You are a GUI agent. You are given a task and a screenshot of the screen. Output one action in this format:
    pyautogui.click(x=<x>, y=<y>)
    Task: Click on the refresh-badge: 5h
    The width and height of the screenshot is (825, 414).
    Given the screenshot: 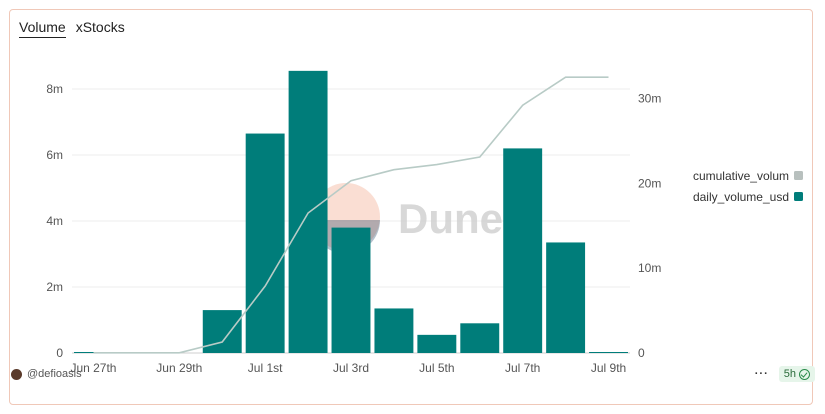 What is the action you would take?
    pyautogui.click(x=796, y=374)
    